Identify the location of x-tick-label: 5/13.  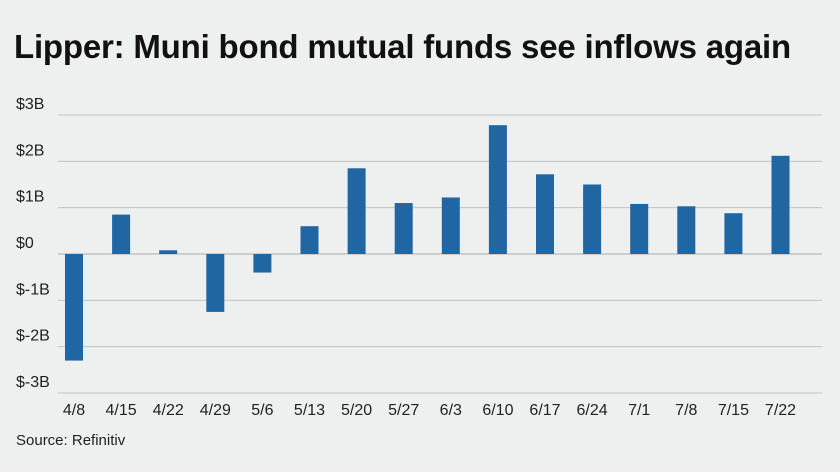
(309, 410).